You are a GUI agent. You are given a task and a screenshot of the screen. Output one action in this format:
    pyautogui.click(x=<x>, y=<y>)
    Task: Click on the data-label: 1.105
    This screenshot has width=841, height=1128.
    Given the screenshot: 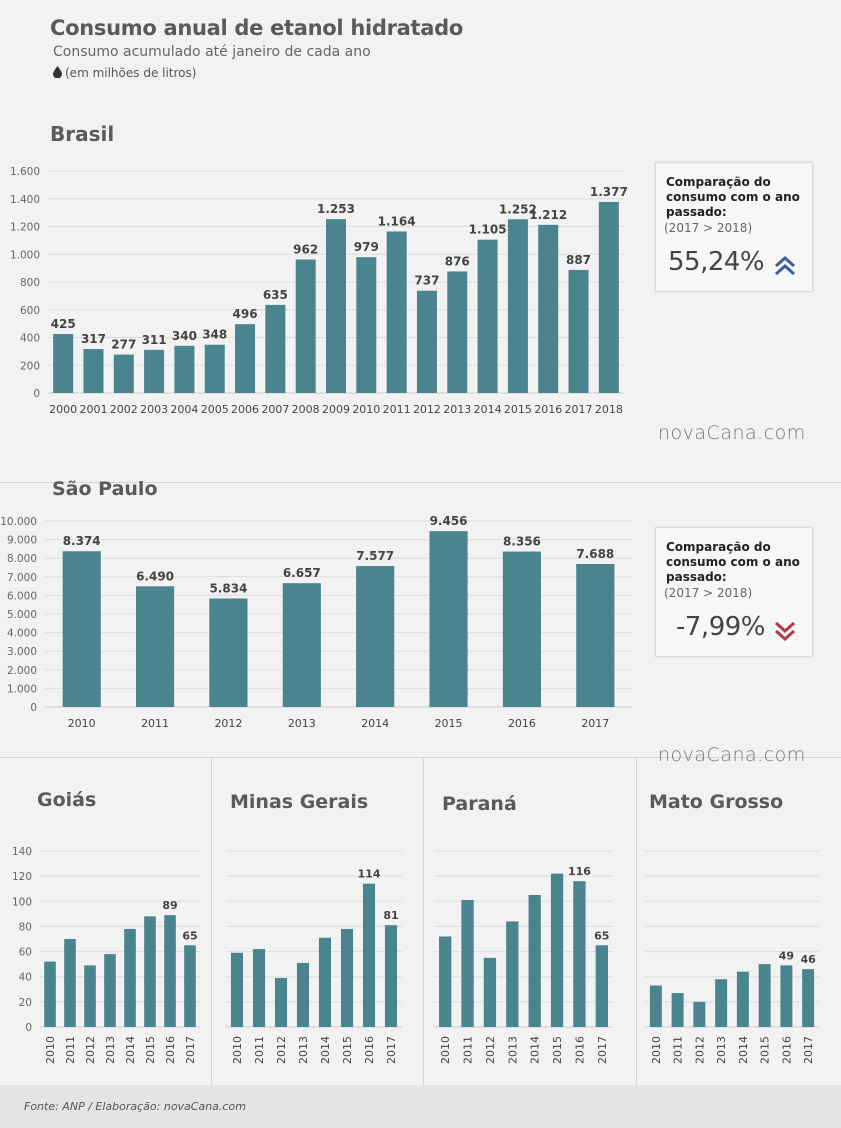 What is the action you would take?
    pyautogui.click(x=488, y=230)
    